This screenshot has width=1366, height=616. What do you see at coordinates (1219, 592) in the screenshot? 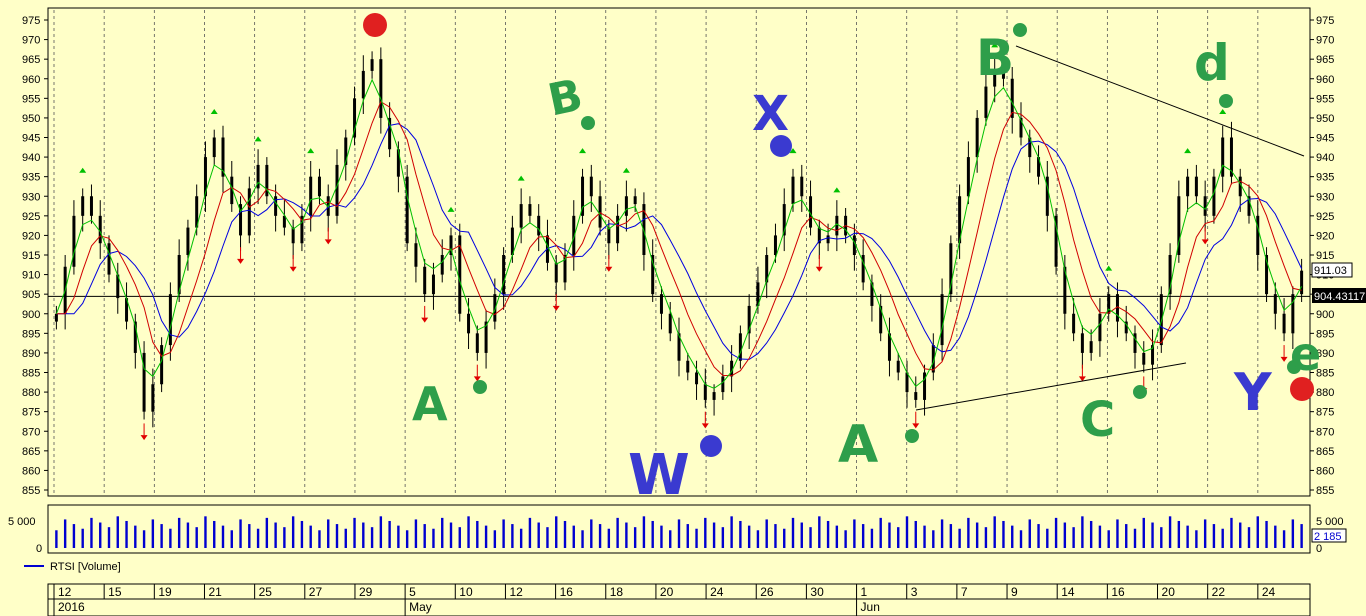
I see `date-tick-label: 22` at bounding box center [1219, 592].